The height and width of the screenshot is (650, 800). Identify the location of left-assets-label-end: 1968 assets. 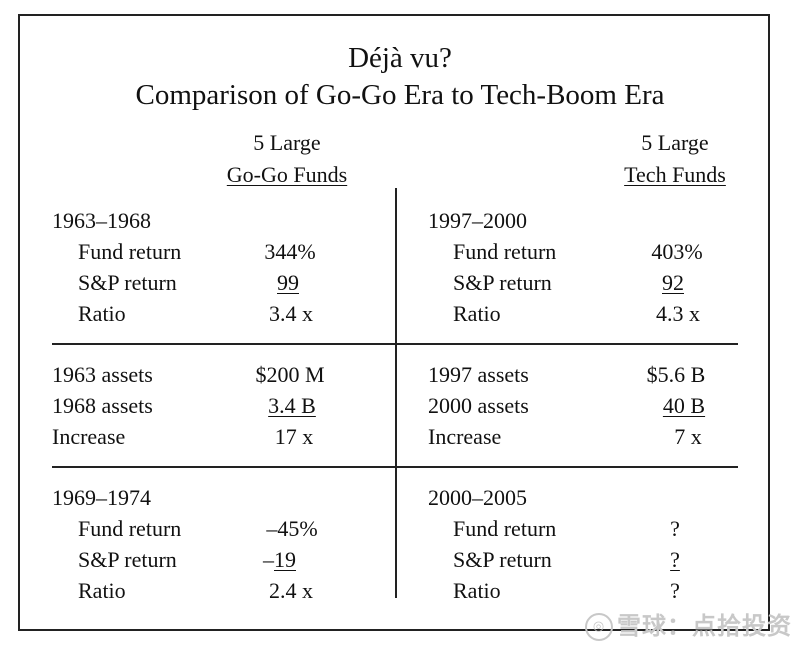
(102, 405).